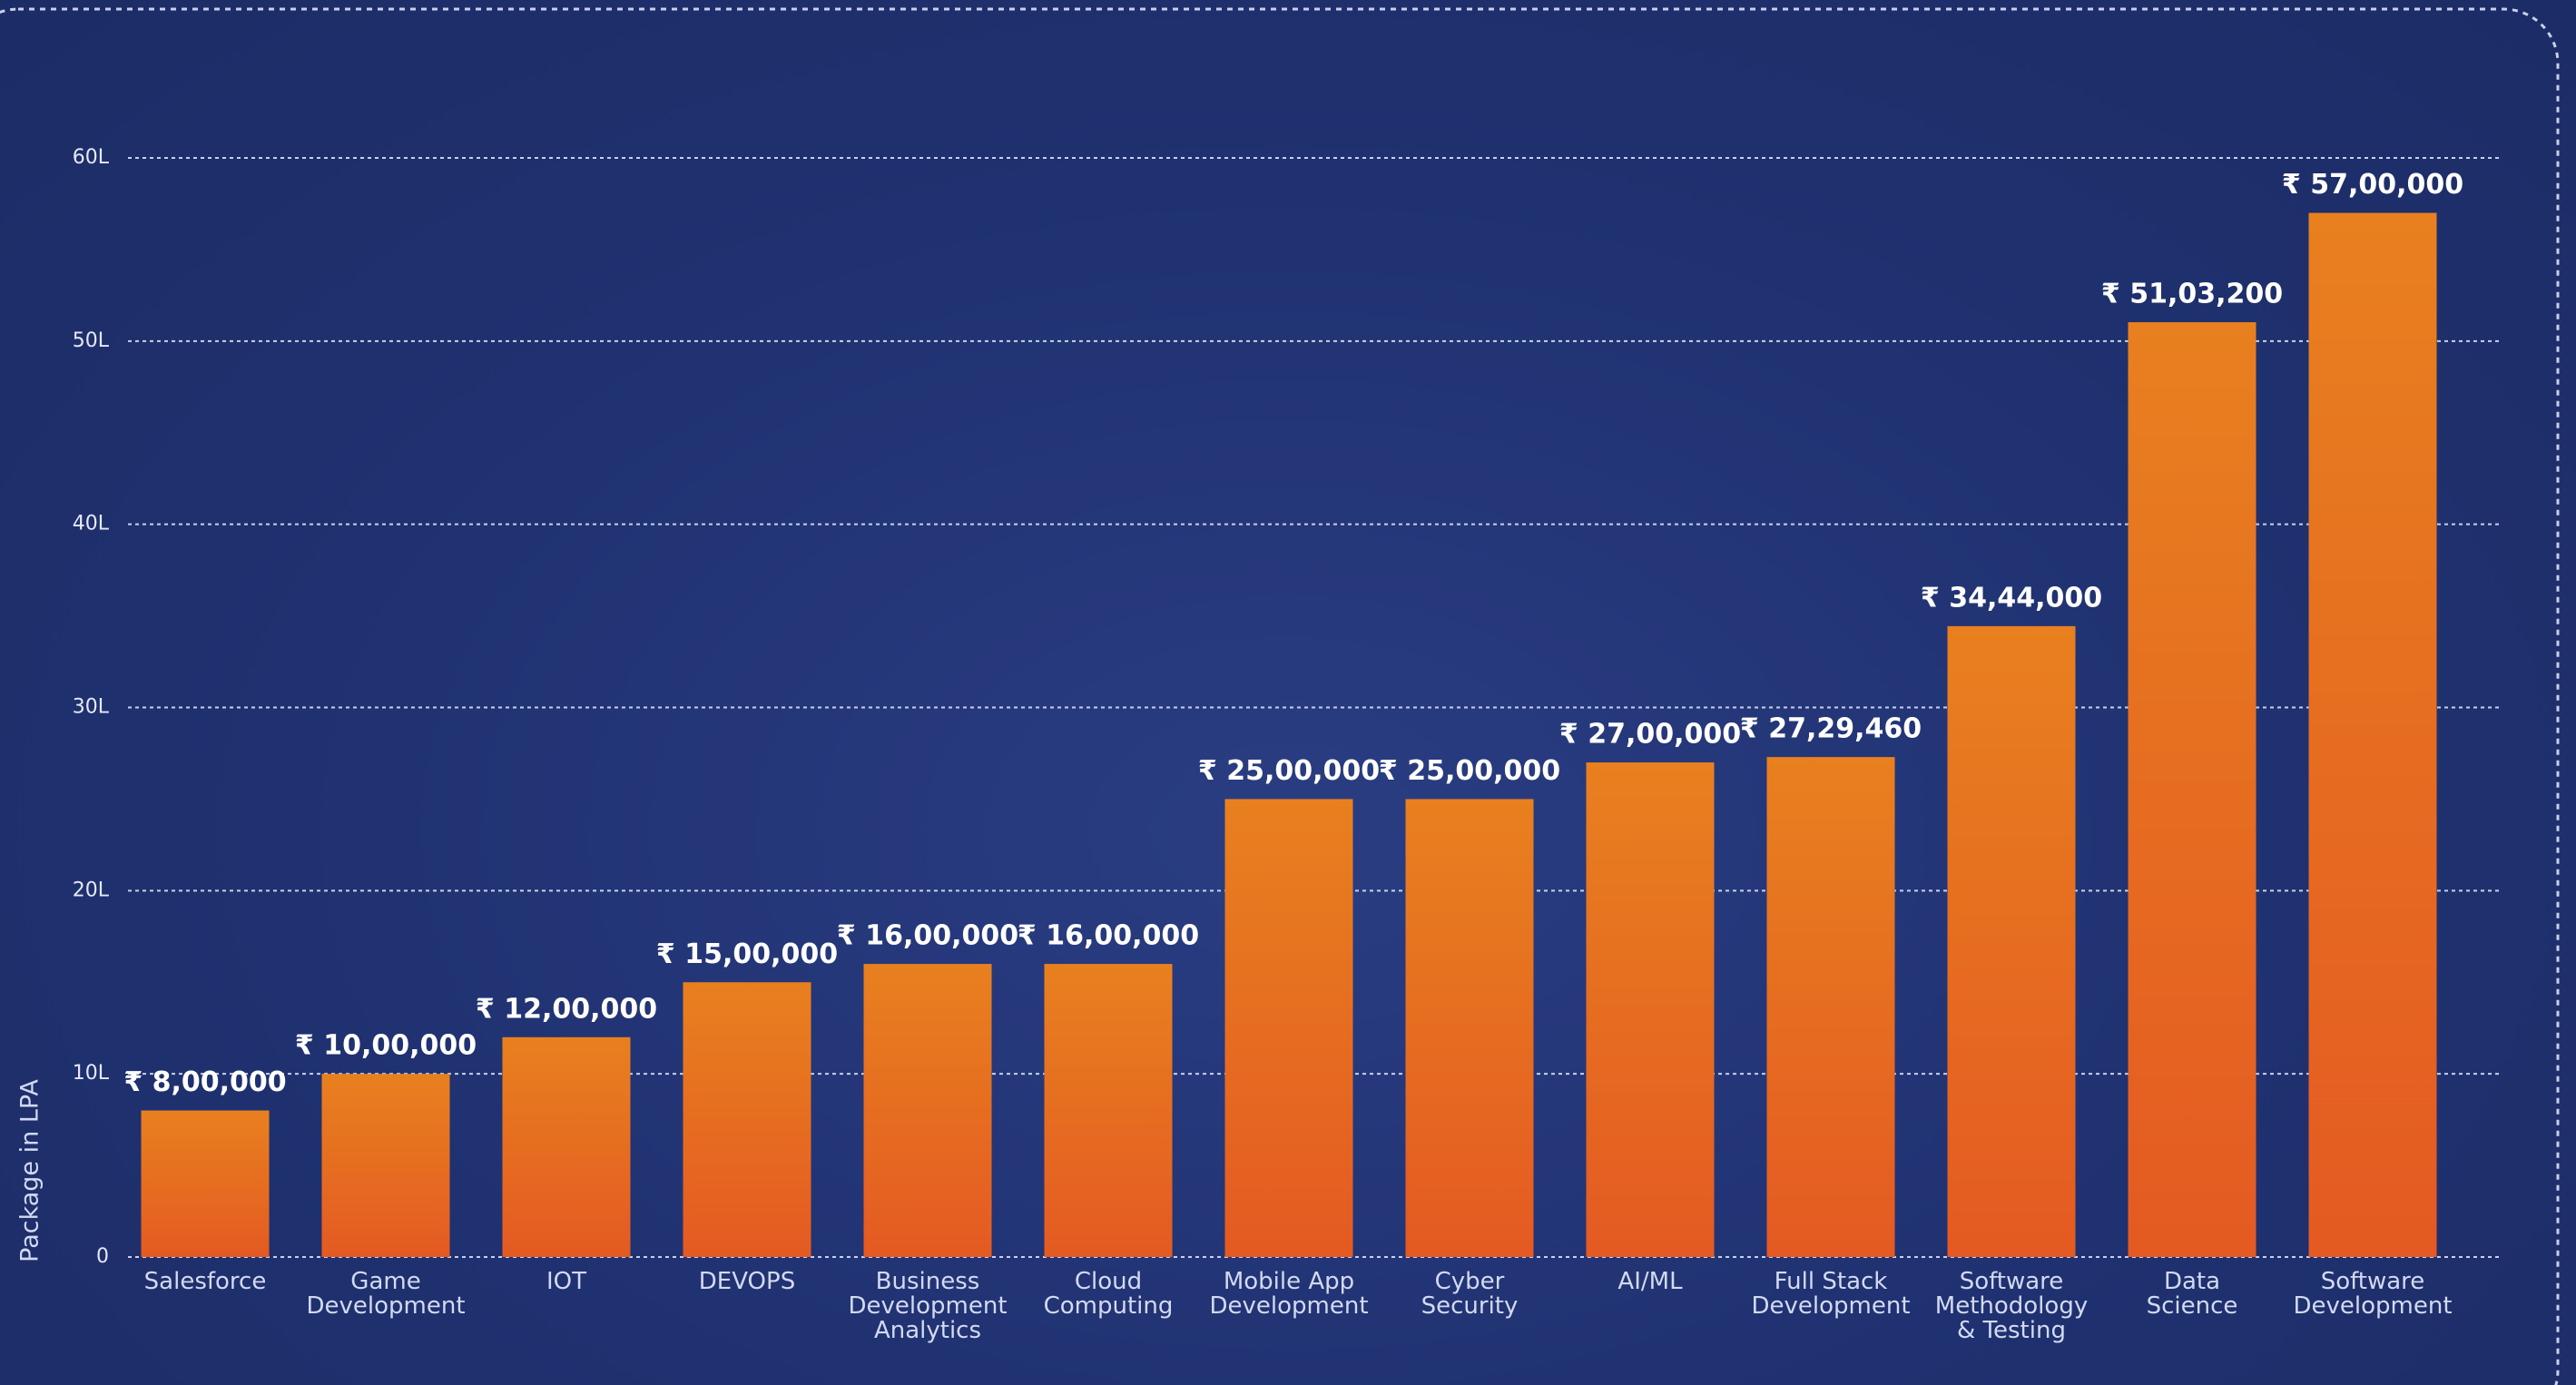  What do you see at coordinates (102, 1256) in the screenshot?
I see `y-tick-label: 0` at bounding box center [102, 1256].